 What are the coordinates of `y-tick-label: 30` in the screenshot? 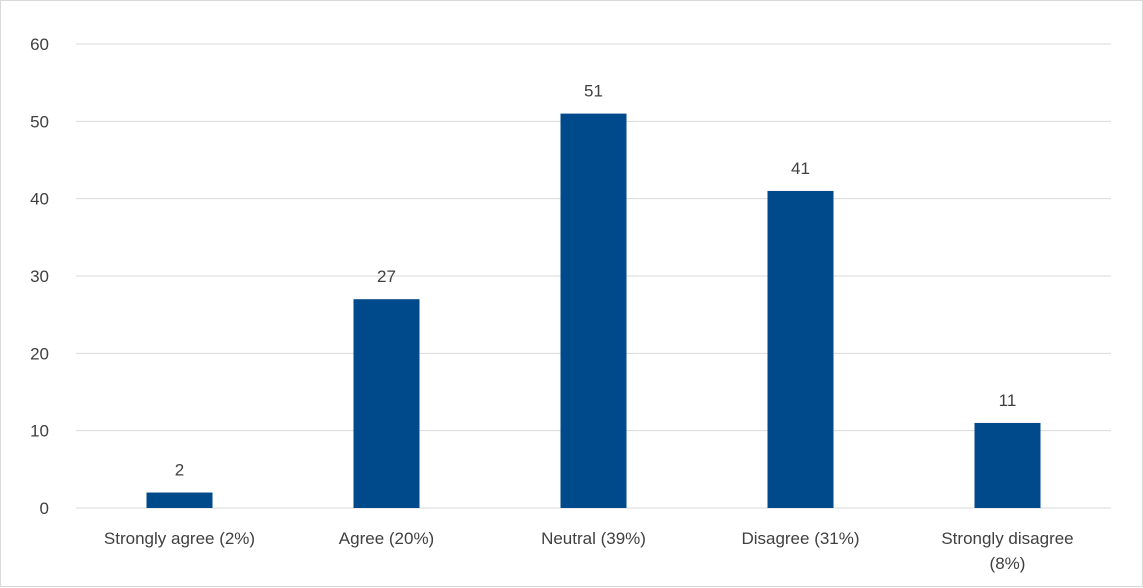 It's located at (39, 276).